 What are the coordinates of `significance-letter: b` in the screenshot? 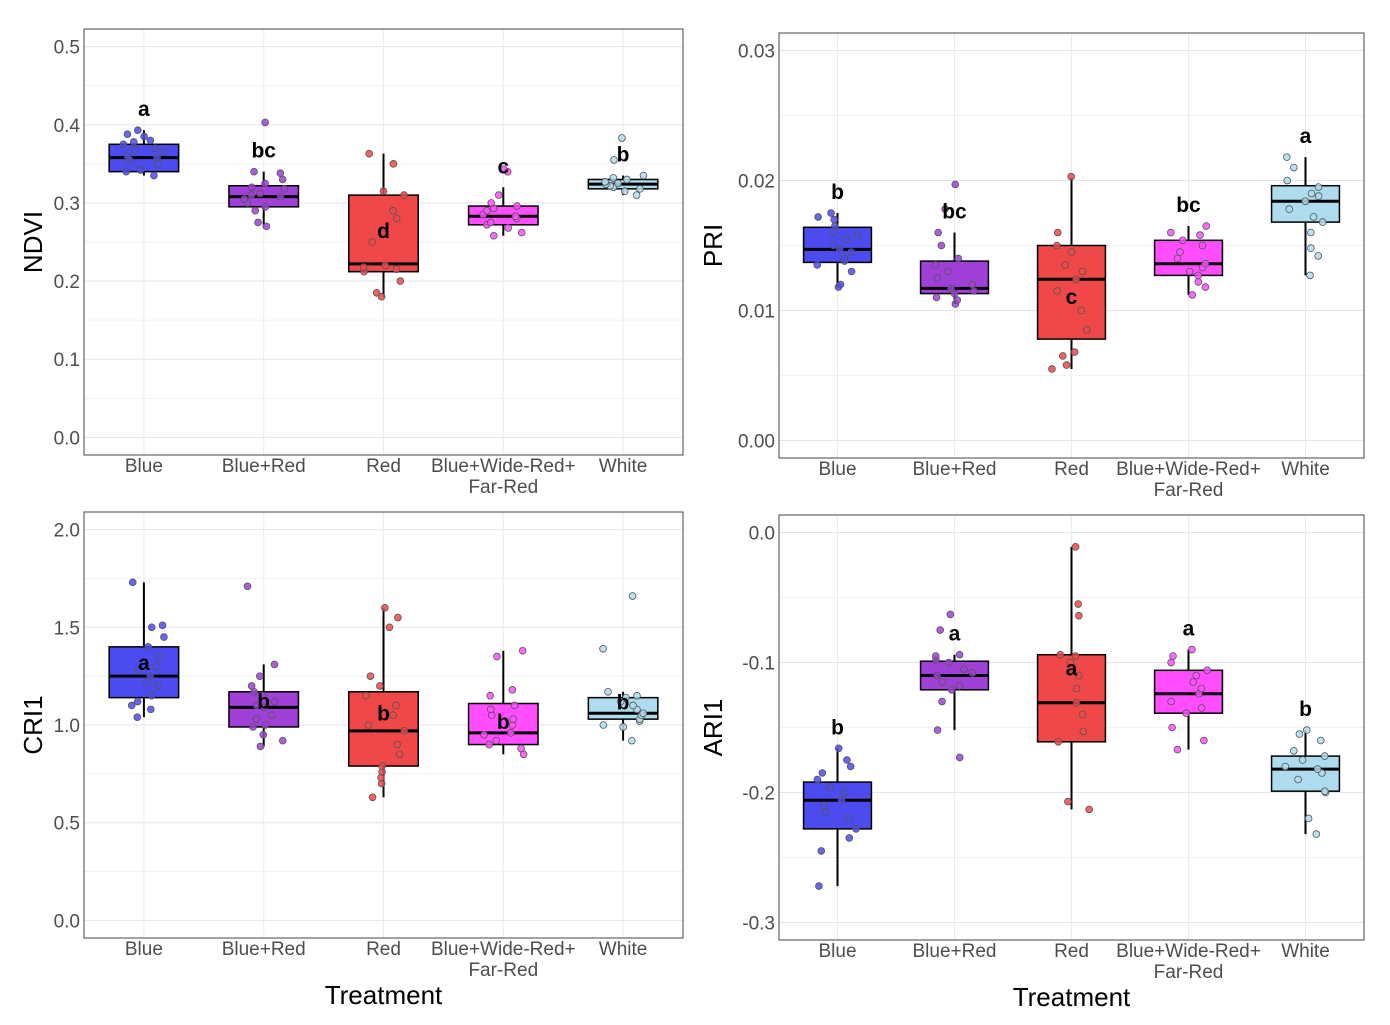 It's located at (383, 713).